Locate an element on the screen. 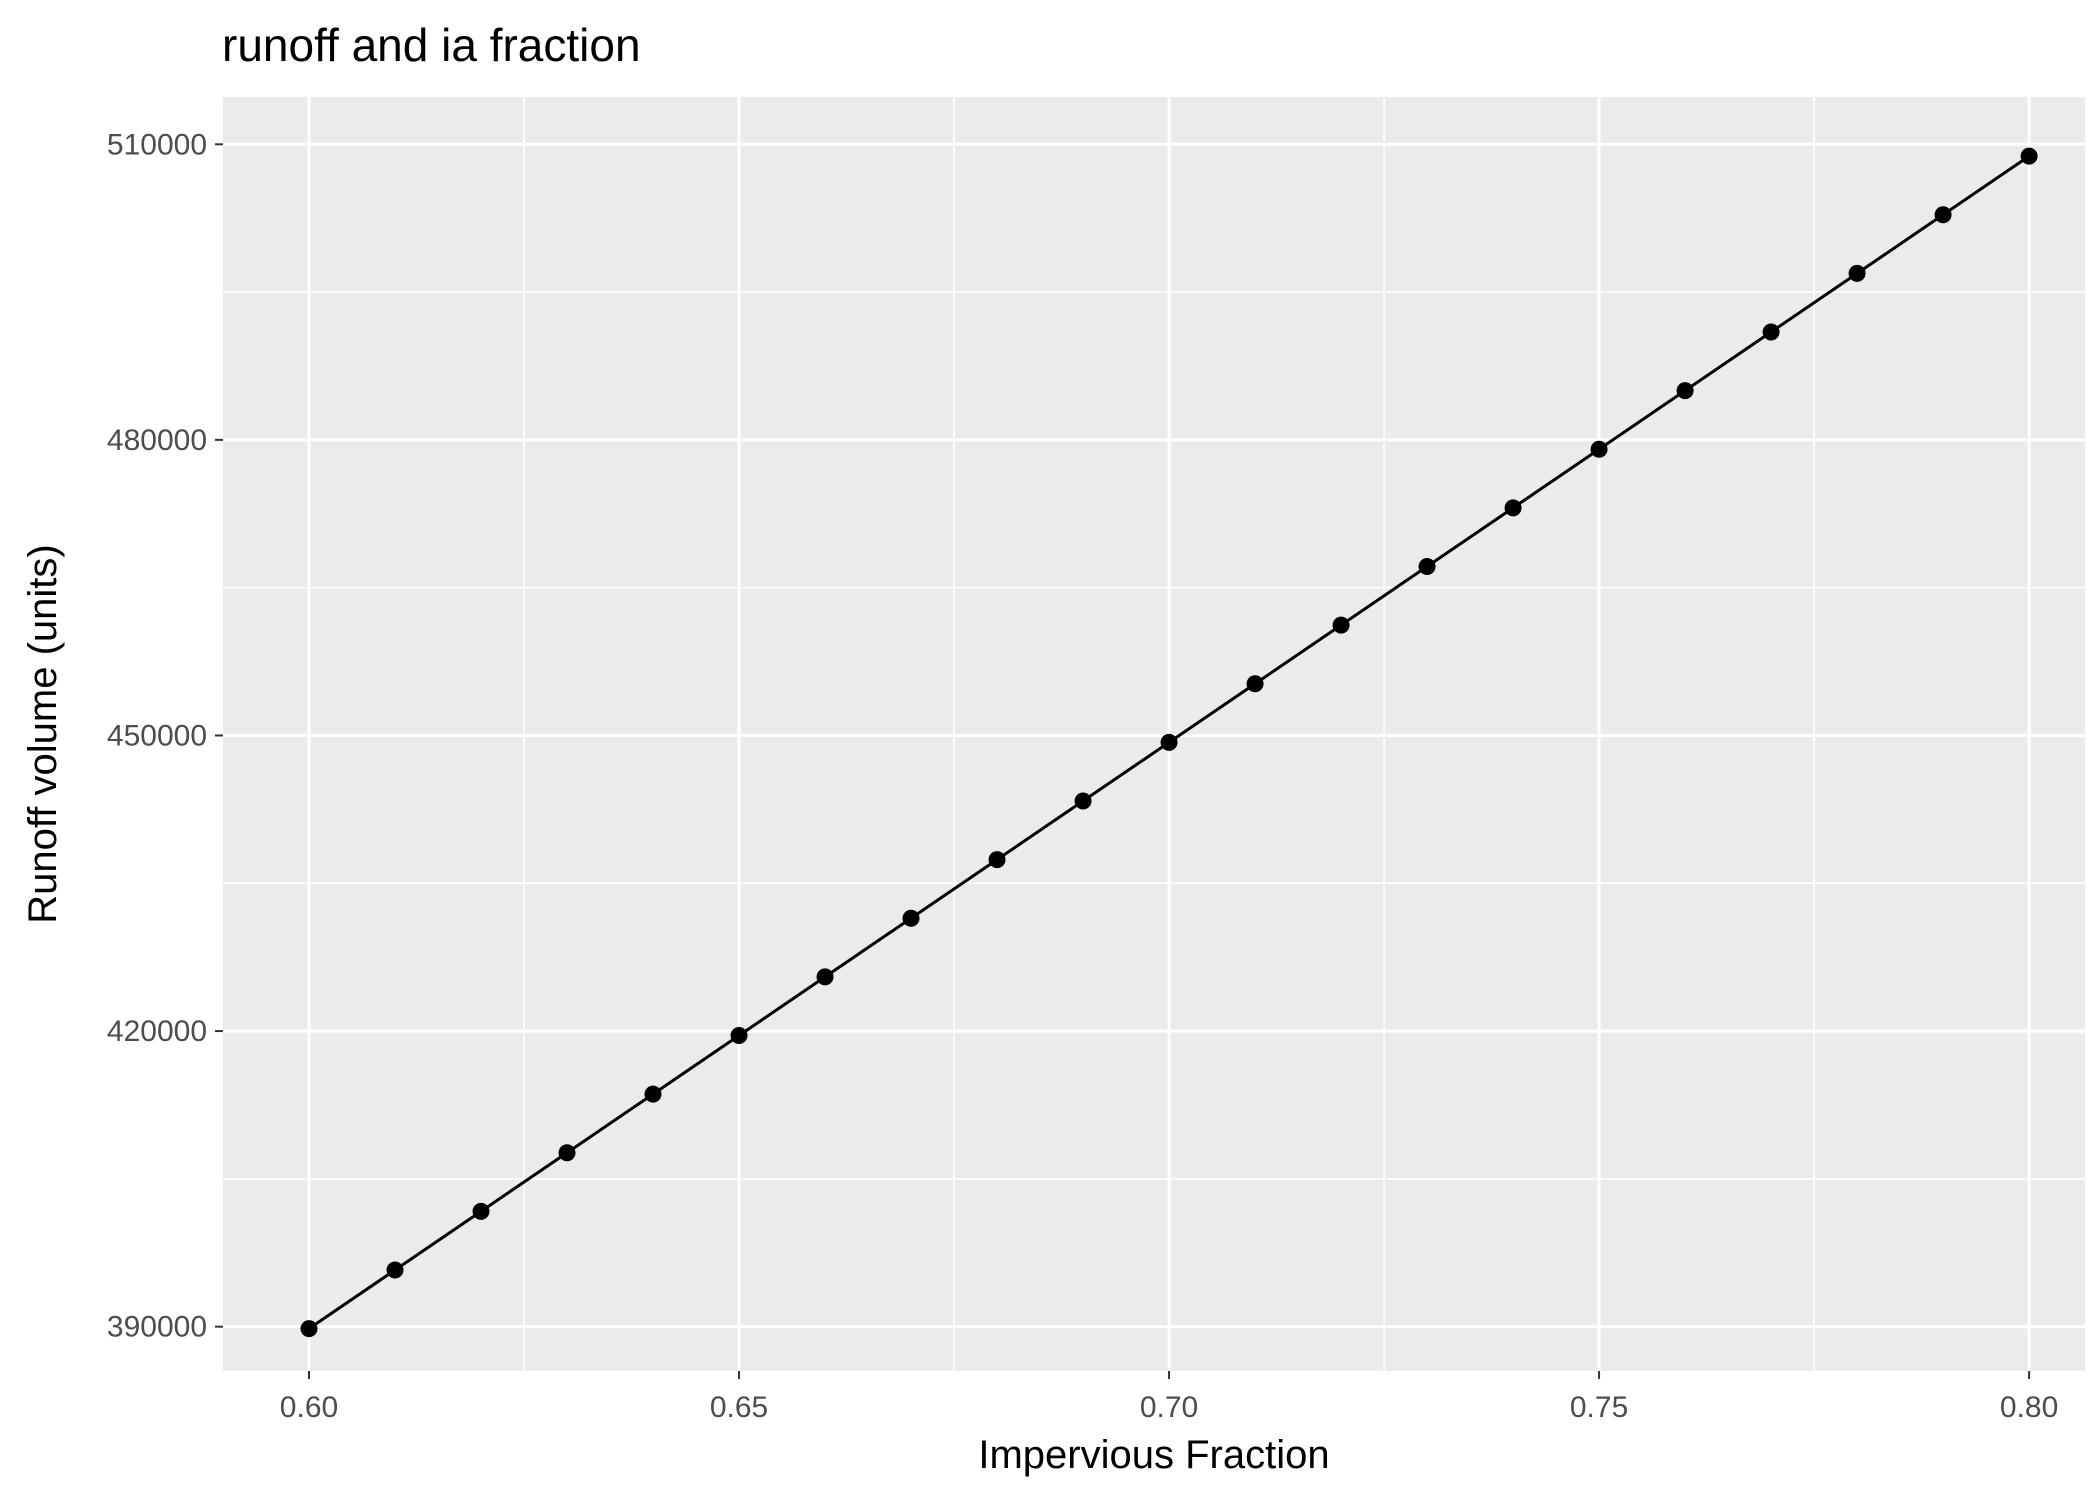 The image size is (2099, 1499). y-tick-label: 480000 is located at coordinates (157, 440).